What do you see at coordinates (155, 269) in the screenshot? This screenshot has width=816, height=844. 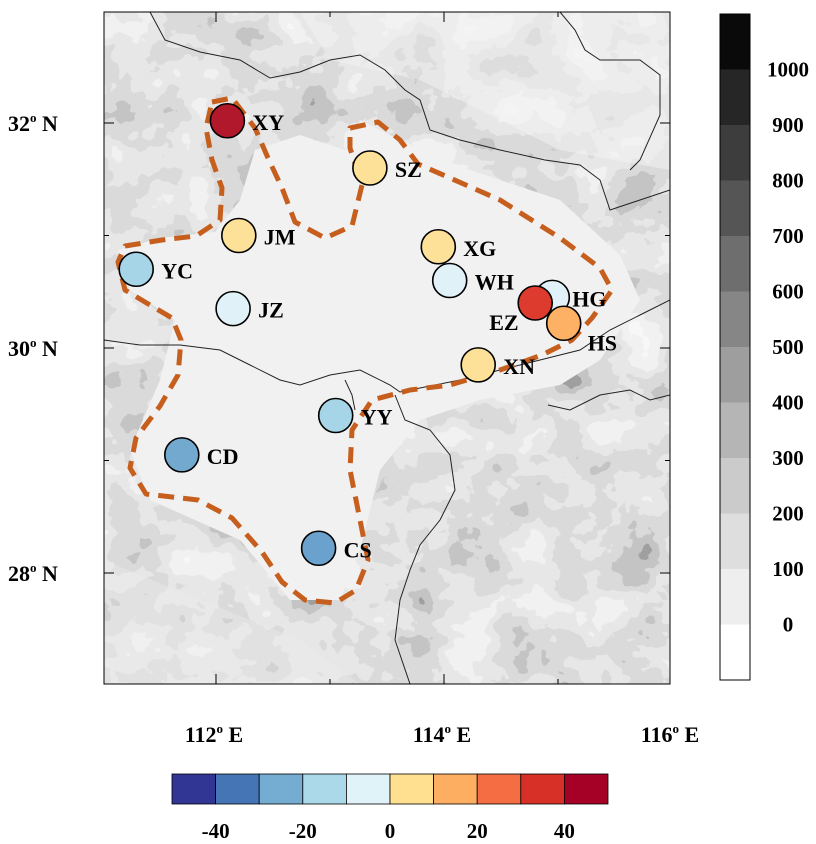 I see `station-yc: YC` at bounding box center [155, 269].